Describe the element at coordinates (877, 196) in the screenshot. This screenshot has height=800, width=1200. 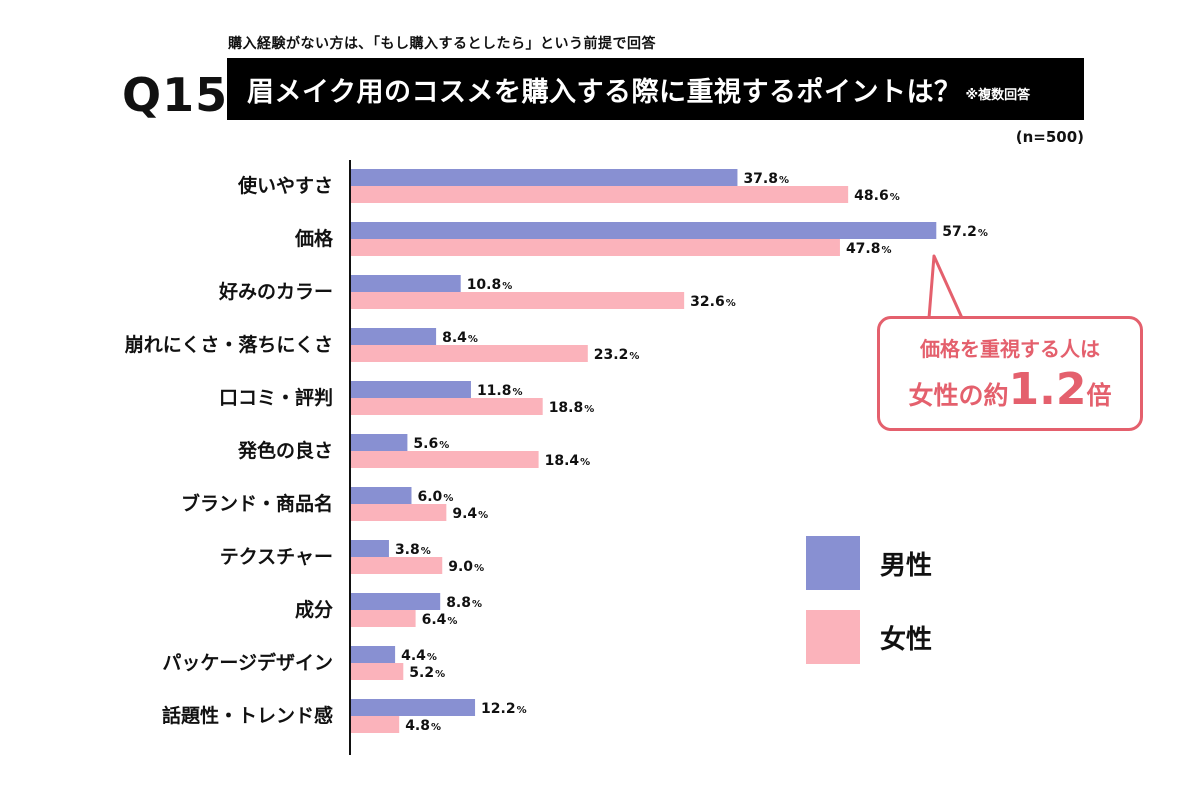
I see `data-label: 48.6%` at that location.